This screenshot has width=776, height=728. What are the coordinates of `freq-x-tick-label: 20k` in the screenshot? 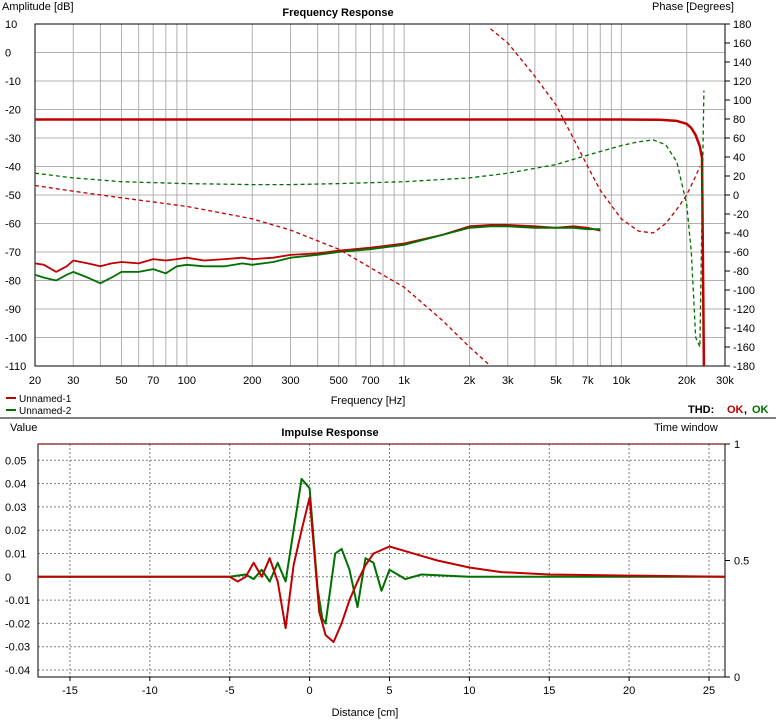 It's located at (687, 381).